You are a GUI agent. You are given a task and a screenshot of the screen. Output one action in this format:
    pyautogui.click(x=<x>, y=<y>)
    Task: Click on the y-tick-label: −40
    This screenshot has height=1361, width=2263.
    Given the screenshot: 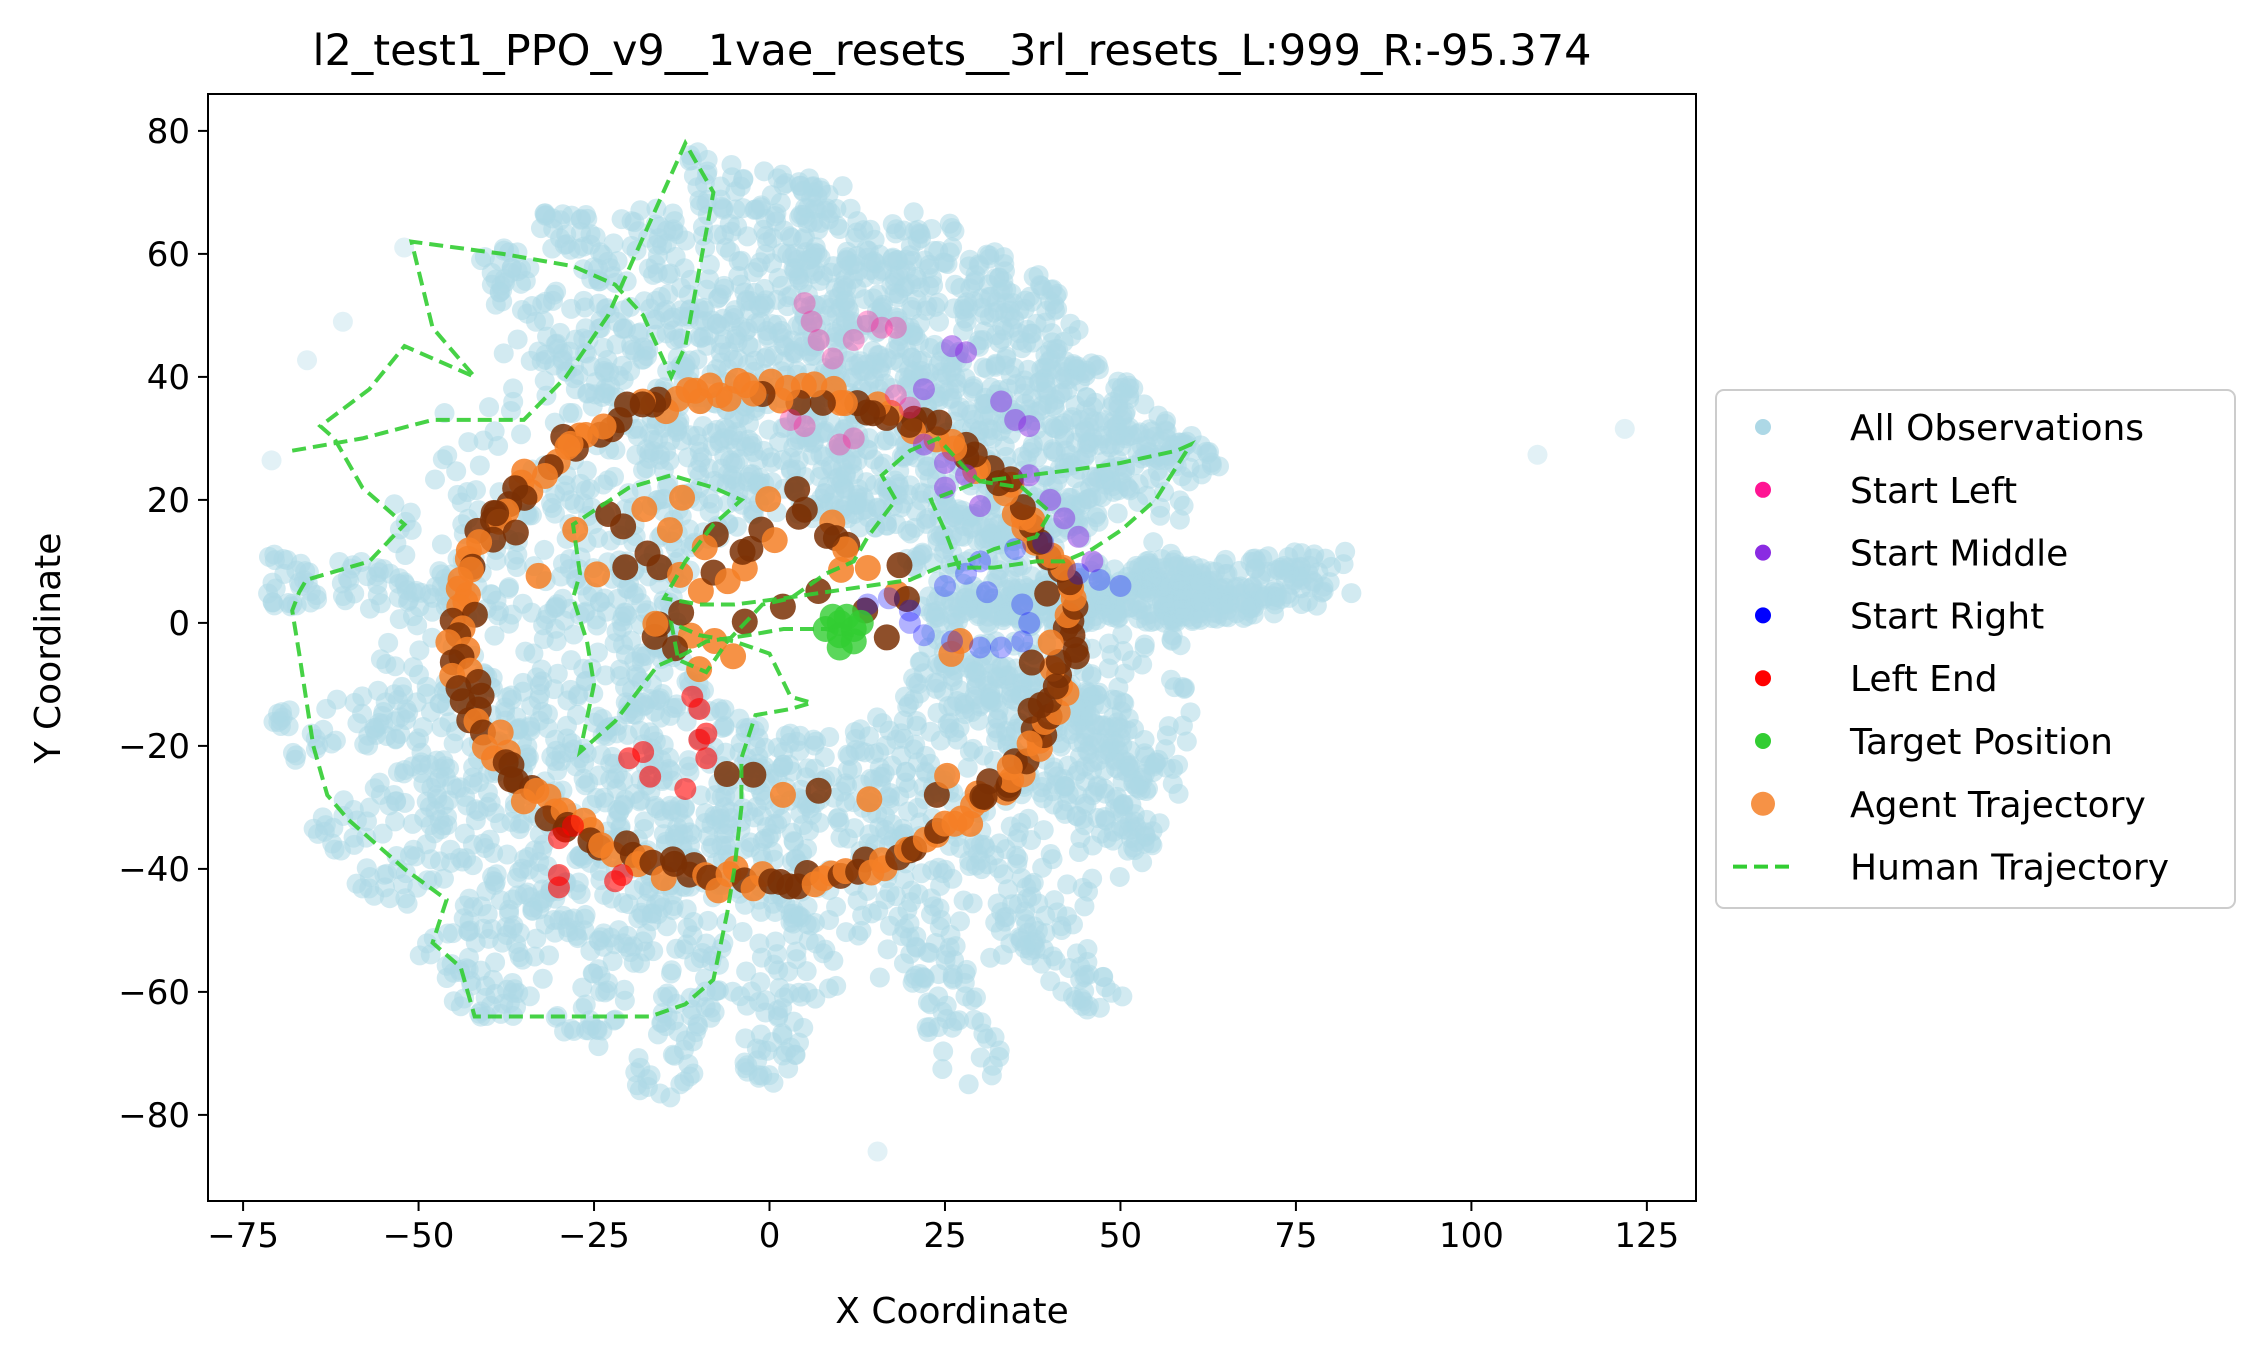 What is the action you would take?
    pyautogui.click(x=154, y=870)
    